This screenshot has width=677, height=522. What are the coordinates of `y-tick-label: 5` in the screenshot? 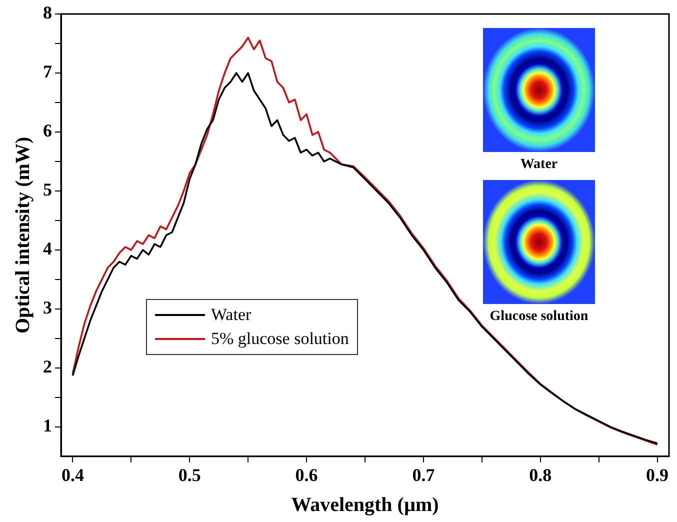 It's located at (47, 190).